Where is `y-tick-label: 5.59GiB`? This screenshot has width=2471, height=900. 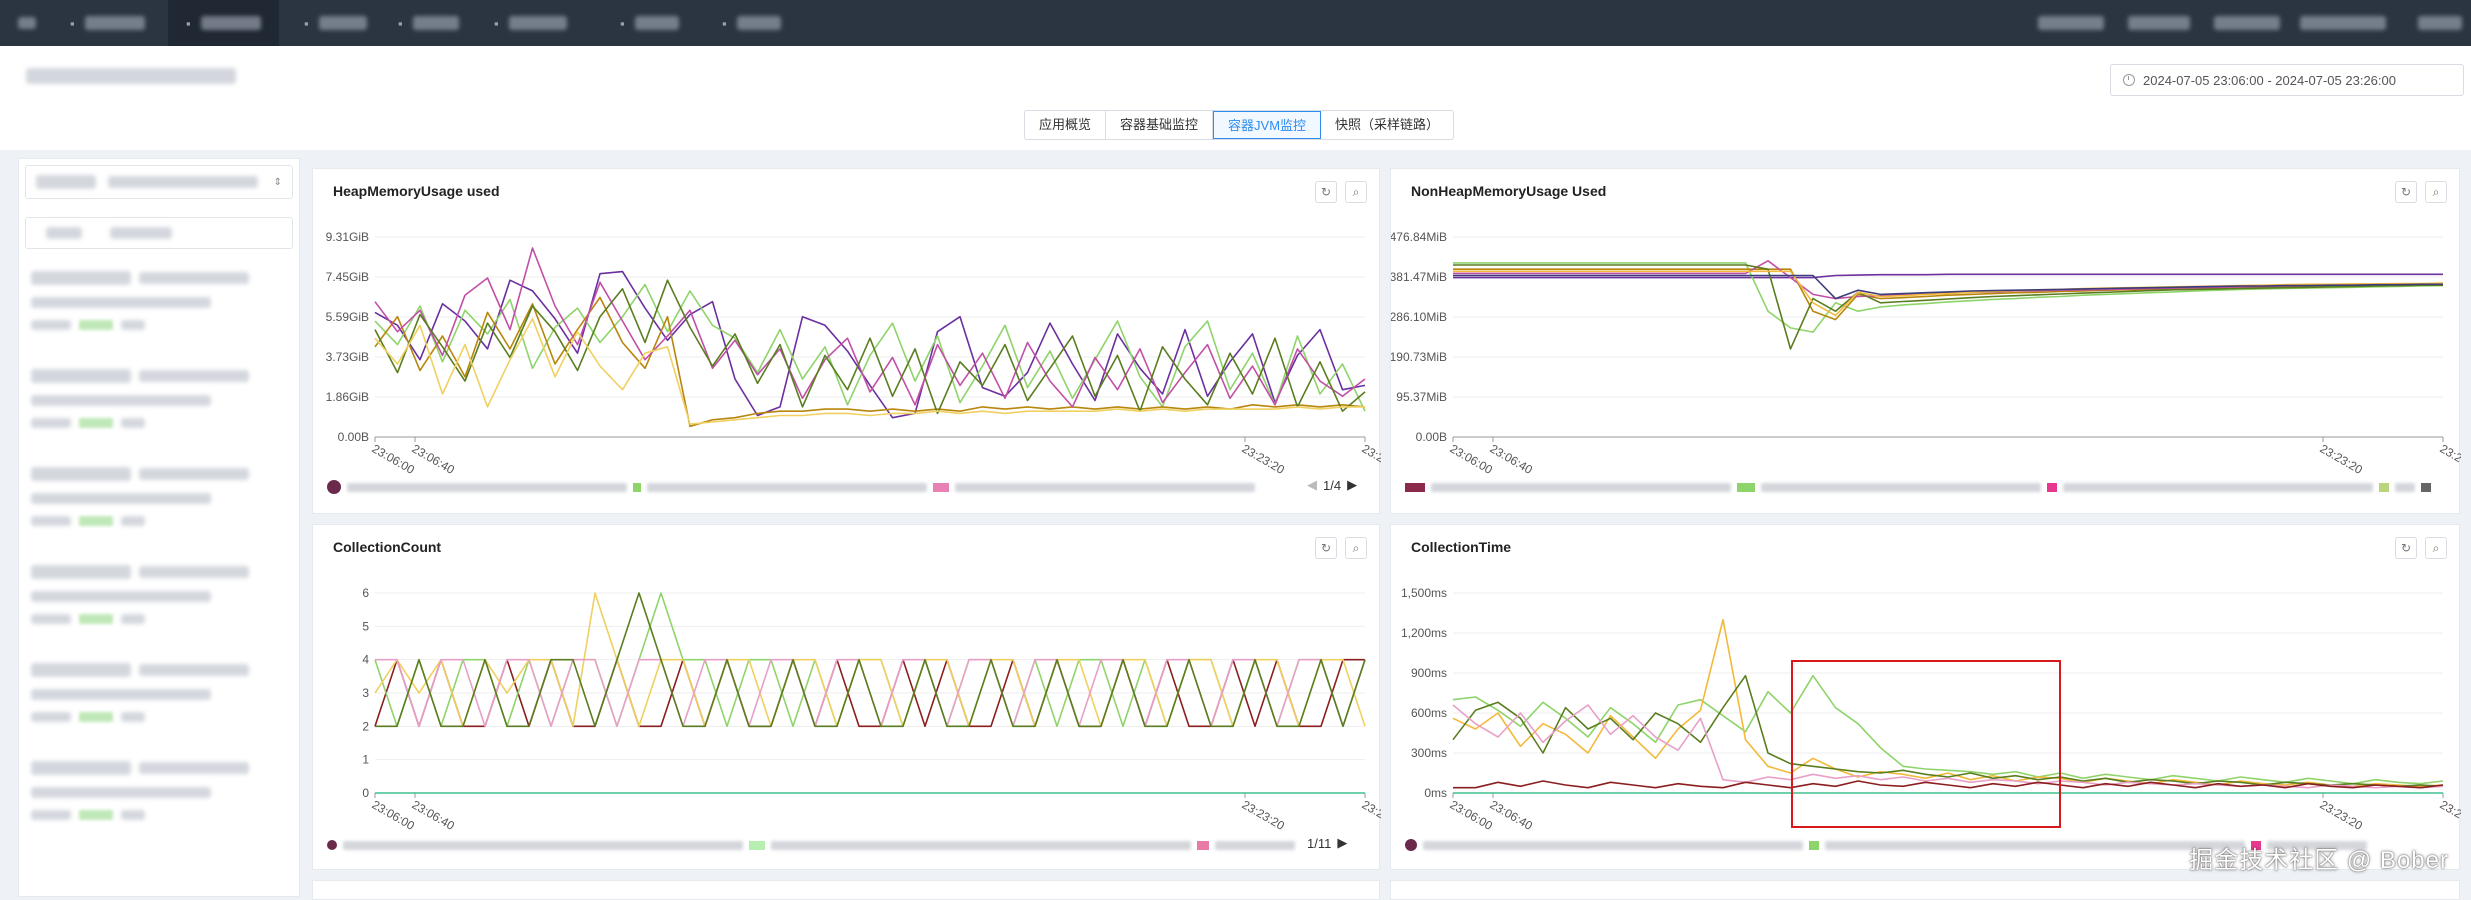
y-tick-label: 5.59GiB is located at coordinates (347, 317).